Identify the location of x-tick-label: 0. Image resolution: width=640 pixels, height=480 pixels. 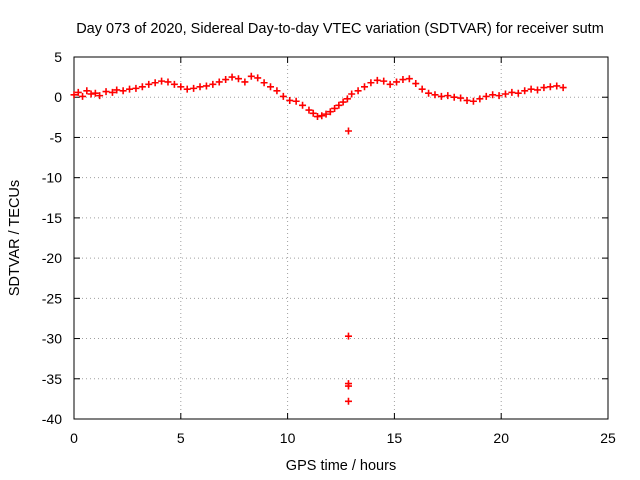
(74, 438).